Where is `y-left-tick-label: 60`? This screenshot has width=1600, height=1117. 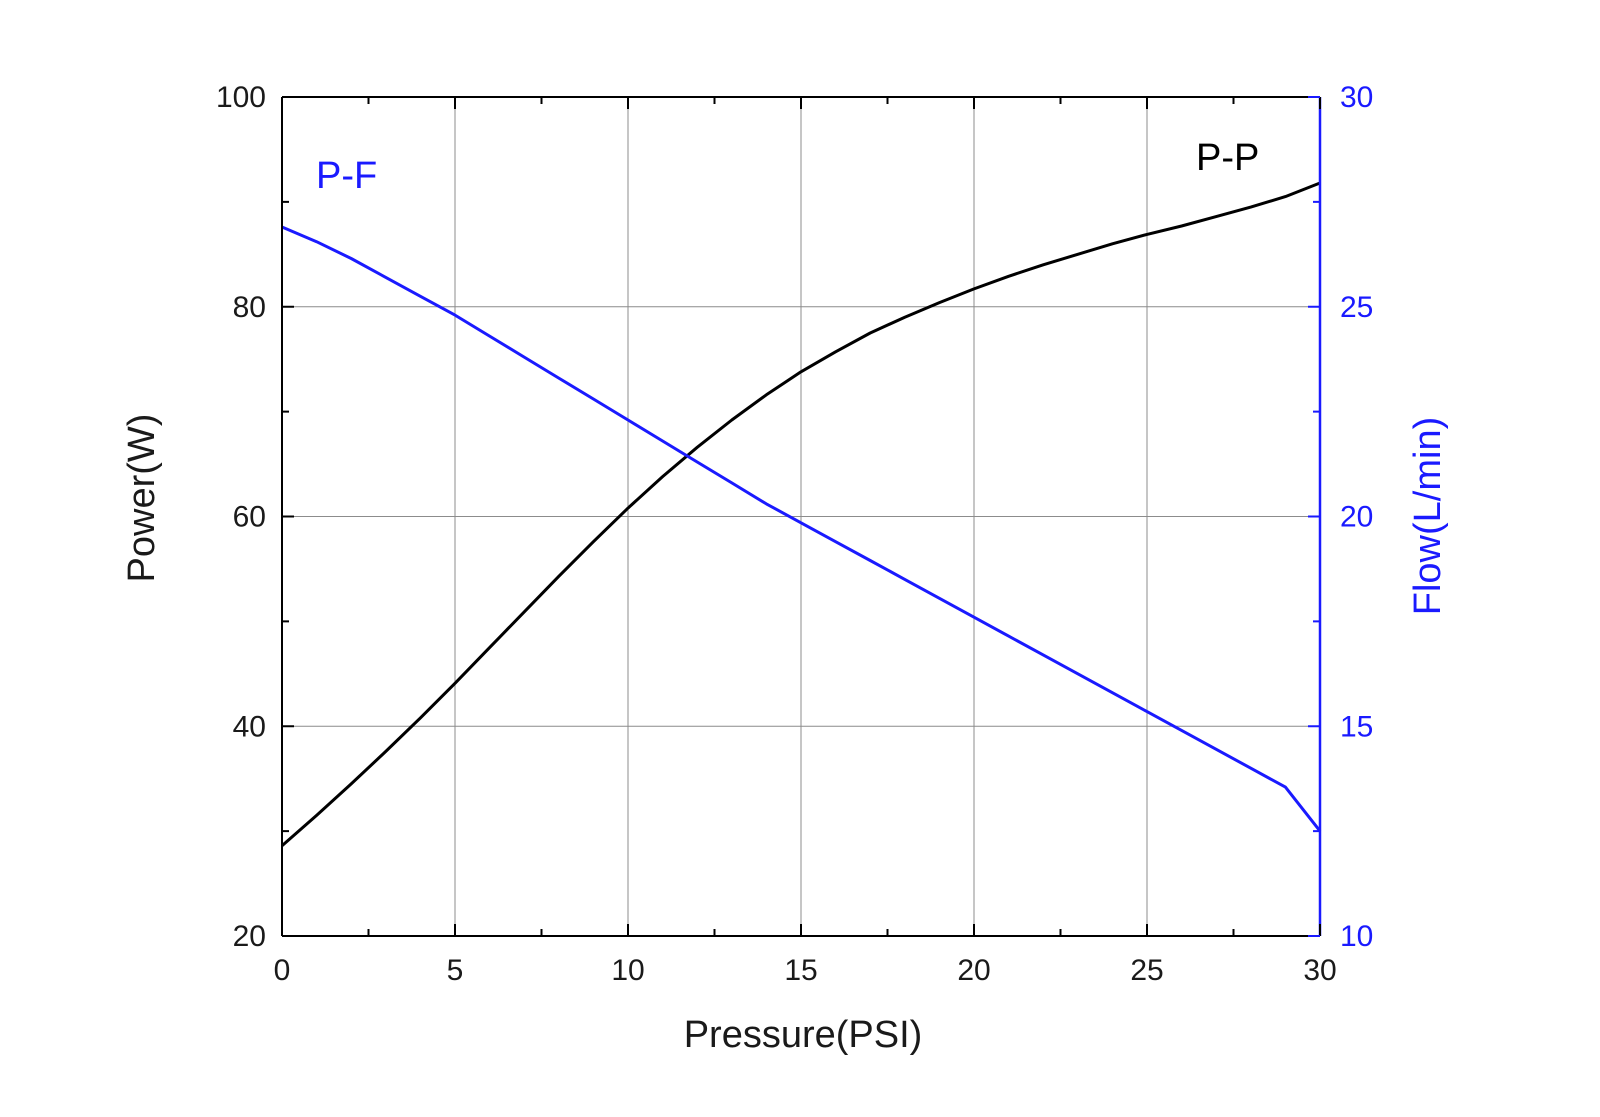
y-left-tick-label: 60 is located at coordinates (249, 517).